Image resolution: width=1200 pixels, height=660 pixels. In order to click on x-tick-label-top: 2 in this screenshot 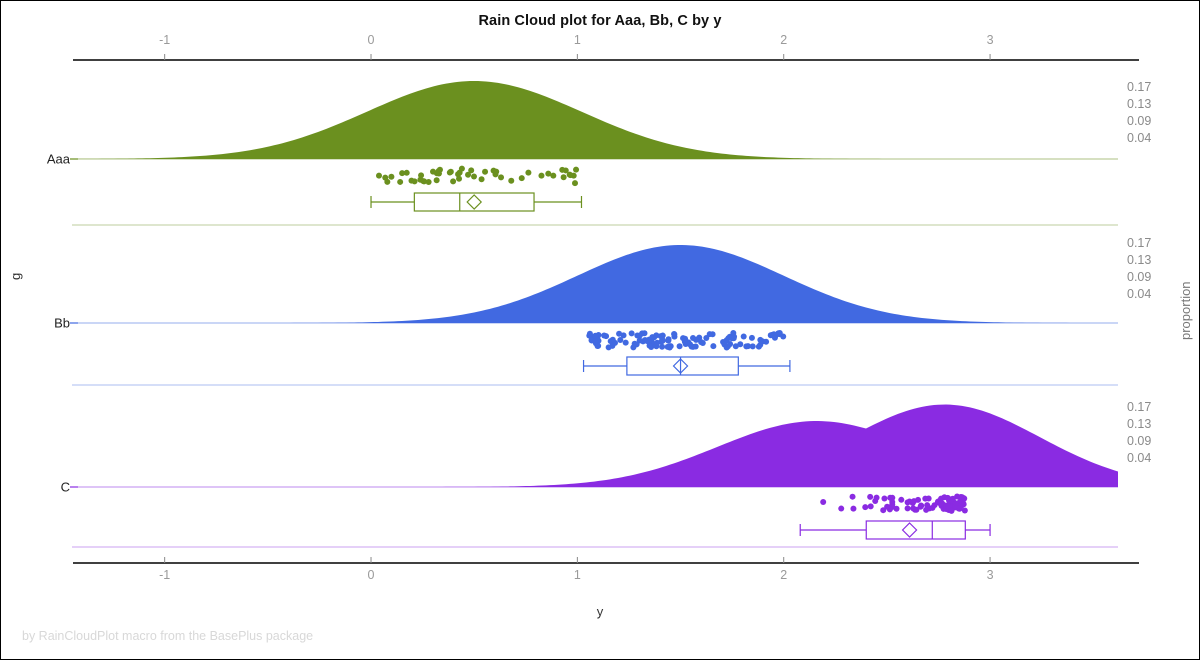, I will do `click(784, 40)`.